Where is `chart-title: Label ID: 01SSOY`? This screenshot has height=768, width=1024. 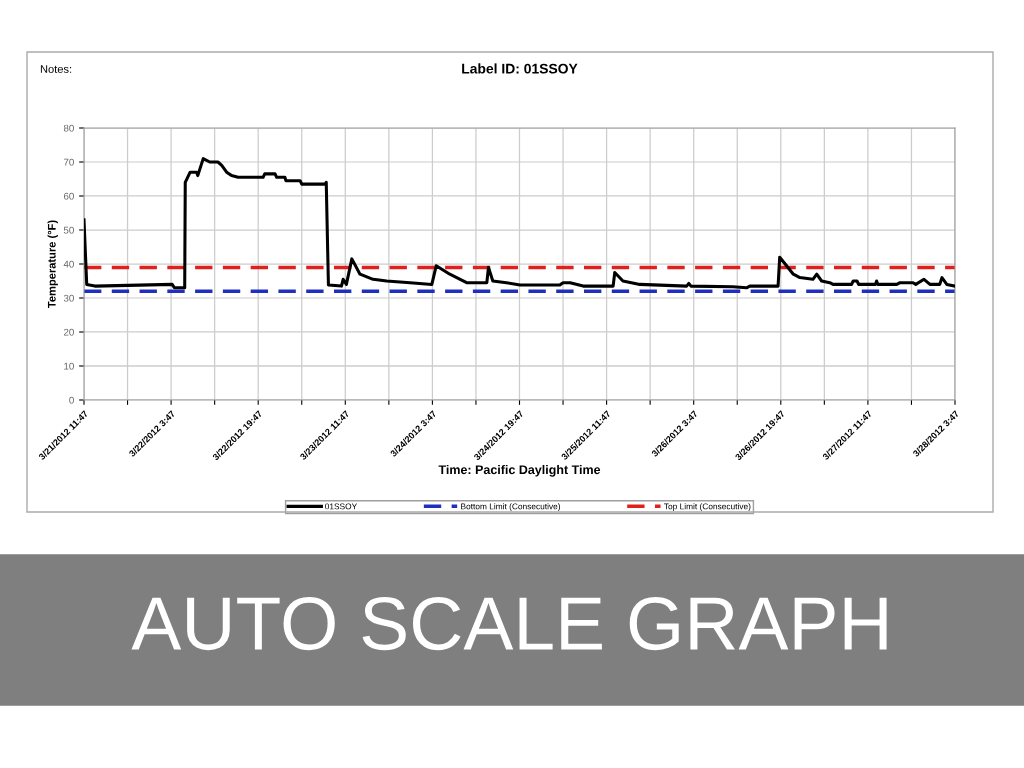
chart-title: Label ID: 01SSOY is located at coordinates (520, 68).